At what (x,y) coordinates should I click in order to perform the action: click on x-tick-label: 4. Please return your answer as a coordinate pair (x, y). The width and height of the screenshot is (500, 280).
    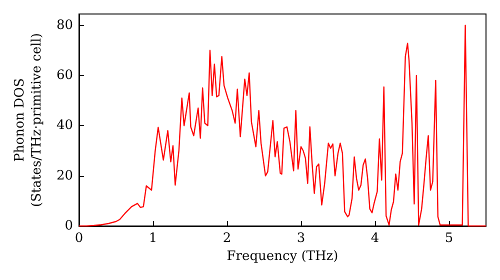
    Looking at the image, I should click on (375, 238).